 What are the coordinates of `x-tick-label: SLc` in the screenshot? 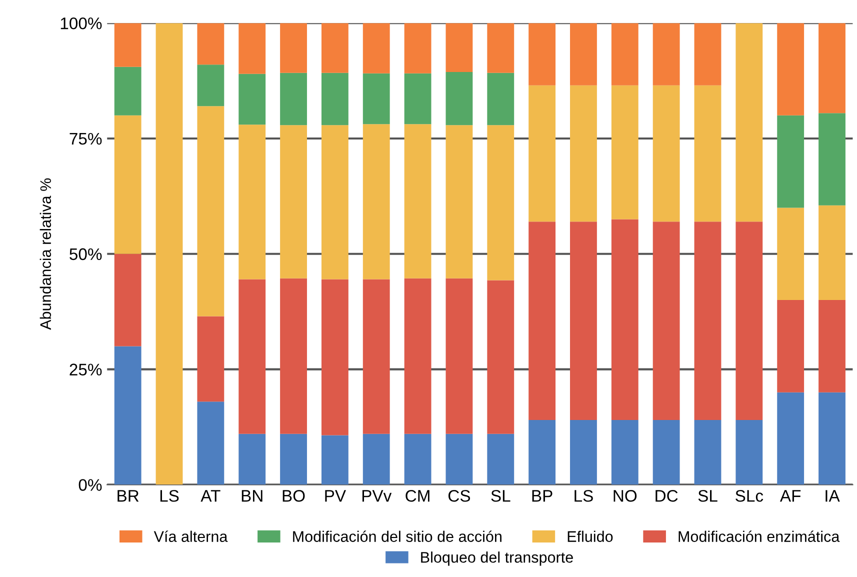 It's located at (750, 496).